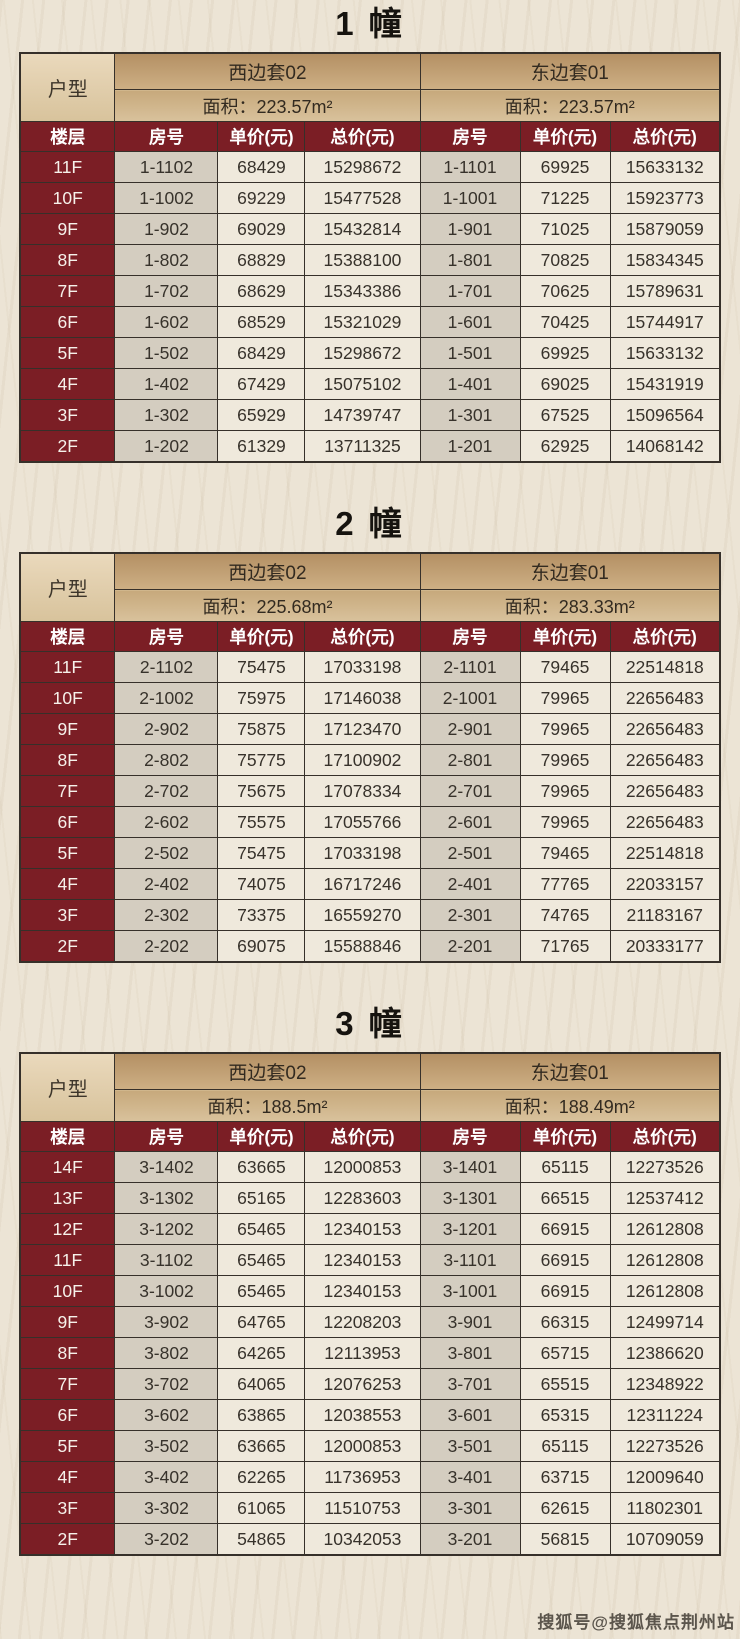 Image resolution: width=740 pixels, height=1639 pixels. I want to click on unit-price-cell: 75775, so click(261, 760).